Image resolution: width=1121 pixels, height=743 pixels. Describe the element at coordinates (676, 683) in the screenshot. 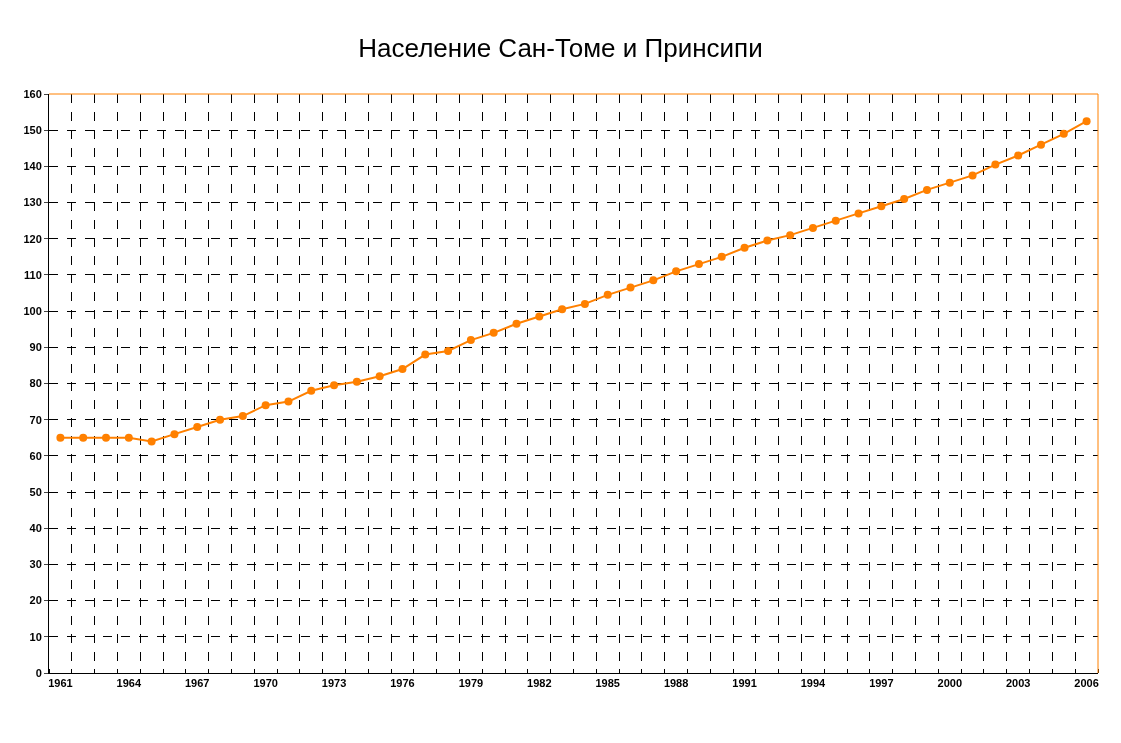

I see `x-tick-label: 1988` at that location.